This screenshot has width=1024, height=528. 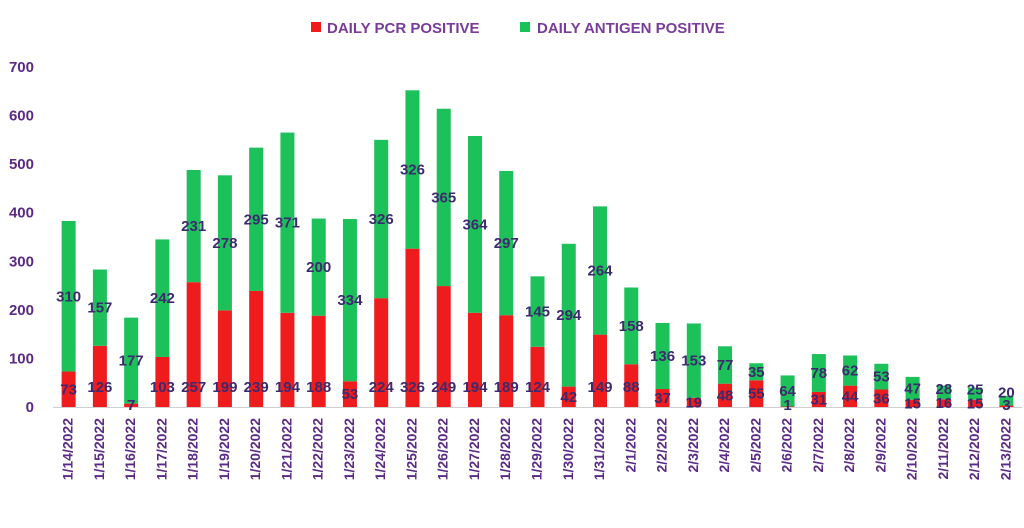 I want to click on x-tick-label: 2/5/2022, so click(x=755, y=445).